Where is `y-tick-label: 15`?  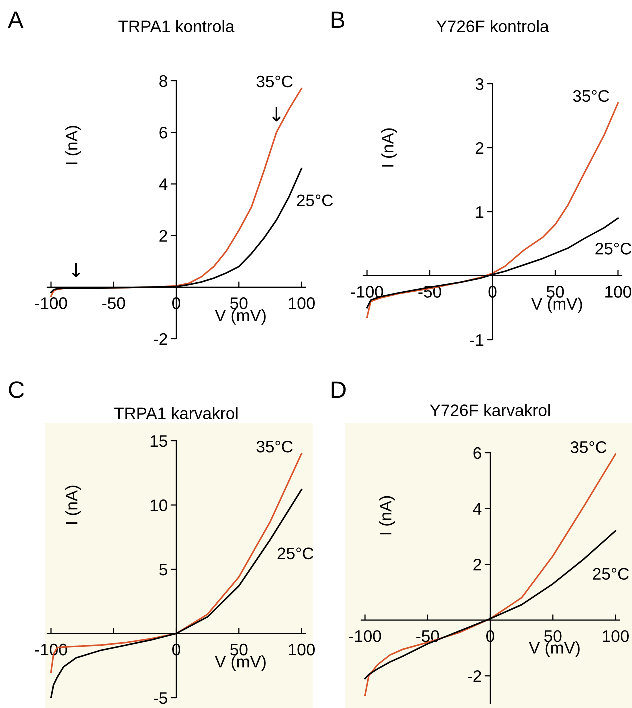 y-tick-label: 15 is located at coordinates (159, 442).